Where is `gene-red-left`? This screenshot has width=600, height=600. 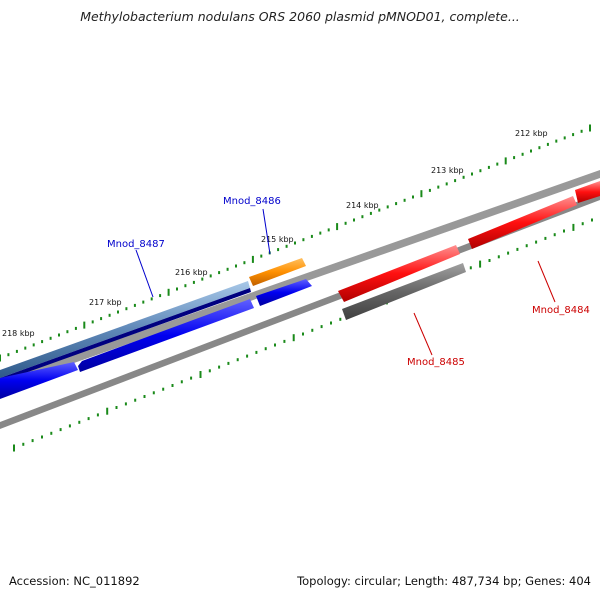
gene-red-left is located at coordinates (399, 273).